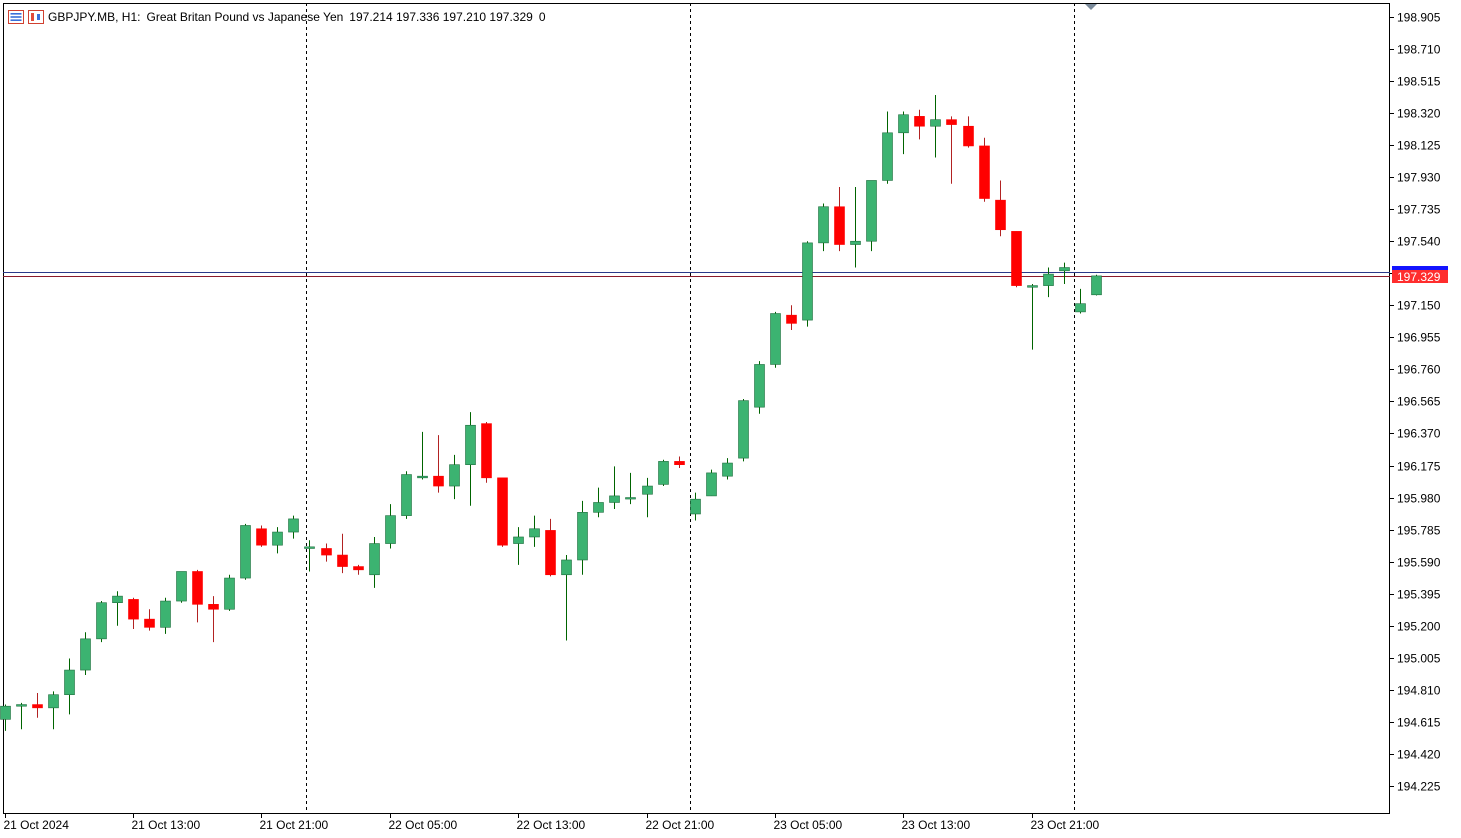  I want to click on x-axis-tick-label: 22 Oct 05:00, so click(423, 825).